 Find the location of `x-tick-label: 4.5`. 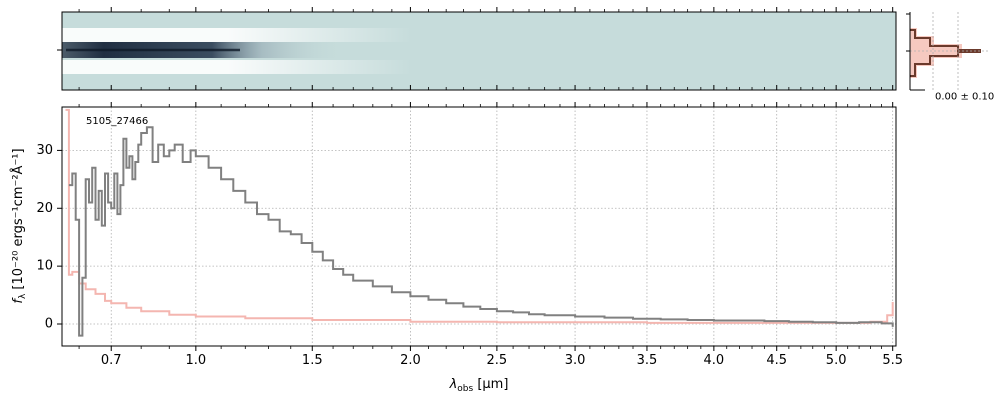

x-tick-label: 4.5 is located at coordinates (776, 360).